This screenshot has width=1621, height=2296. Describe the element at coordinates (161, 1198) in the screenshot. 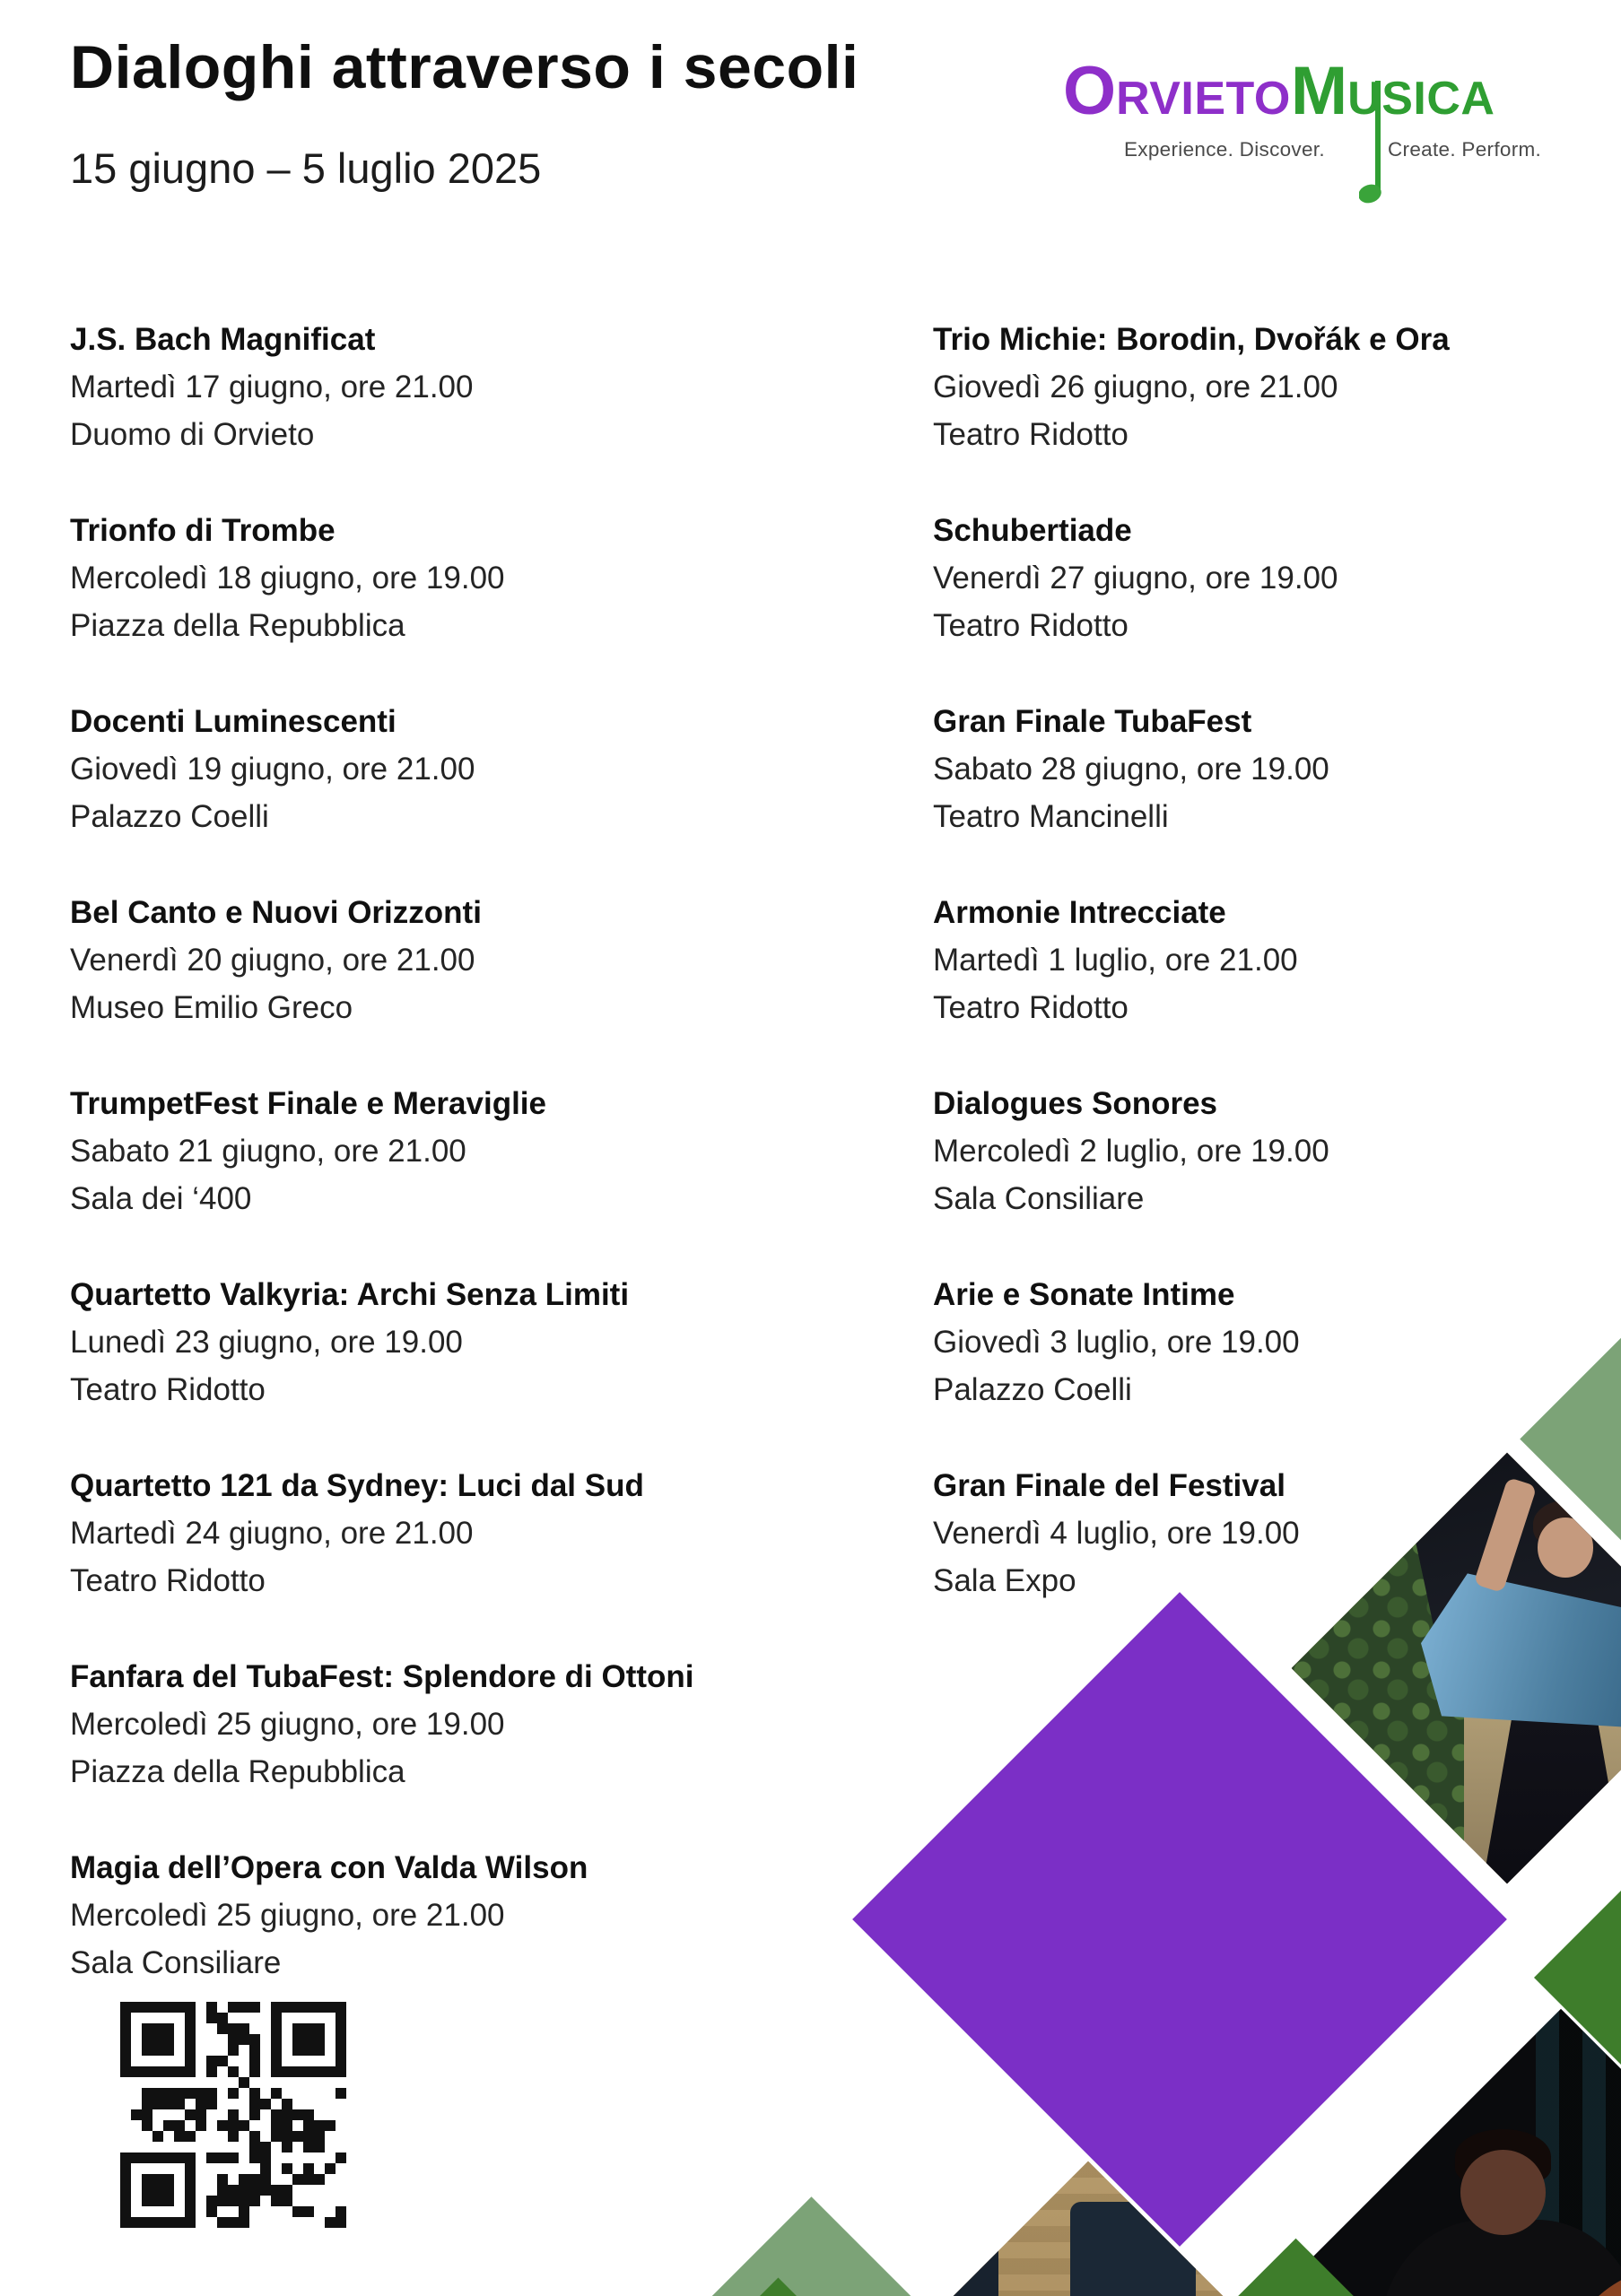

I see `event-venue: Sala dei ‘400` at that location.